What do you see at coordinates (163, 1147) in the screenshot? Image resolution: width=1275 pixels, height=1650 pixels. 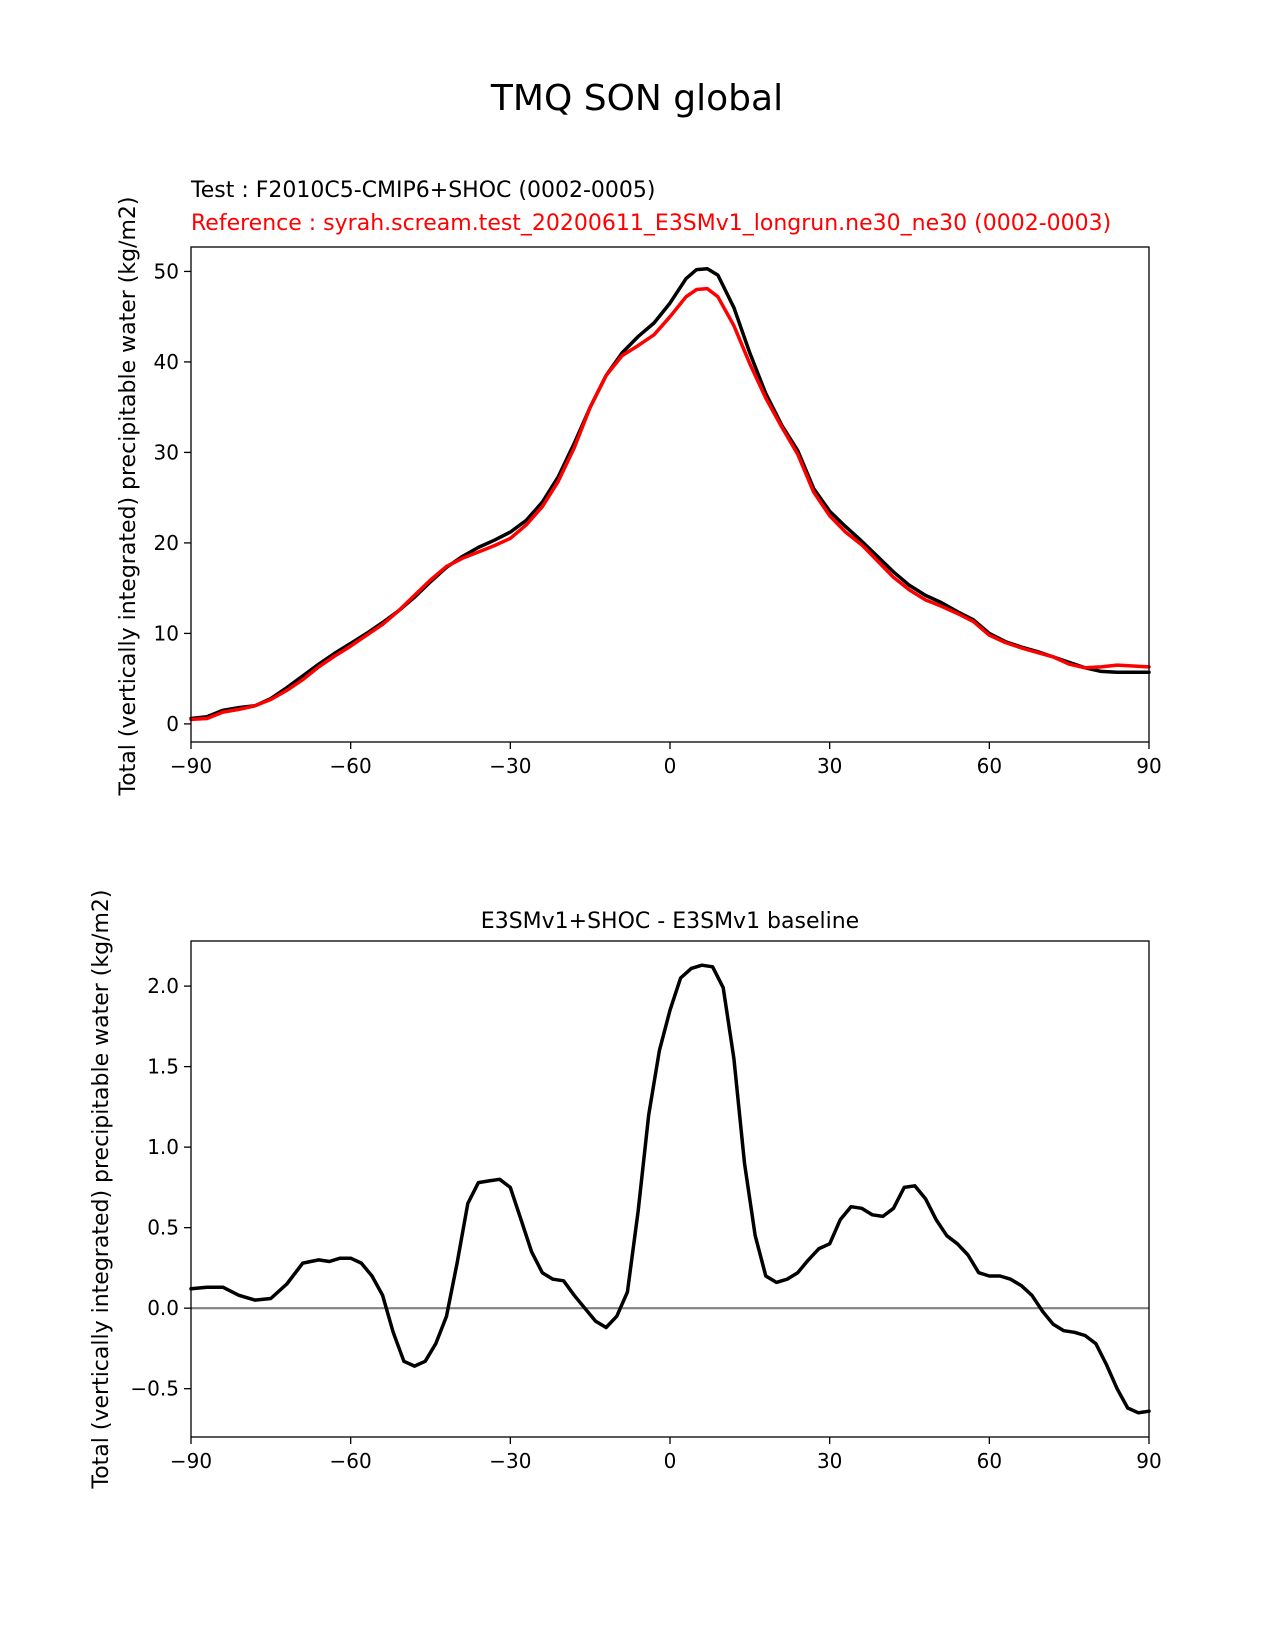 I see `y-tick-label: 1.0` at bounding box center [163, 1147].